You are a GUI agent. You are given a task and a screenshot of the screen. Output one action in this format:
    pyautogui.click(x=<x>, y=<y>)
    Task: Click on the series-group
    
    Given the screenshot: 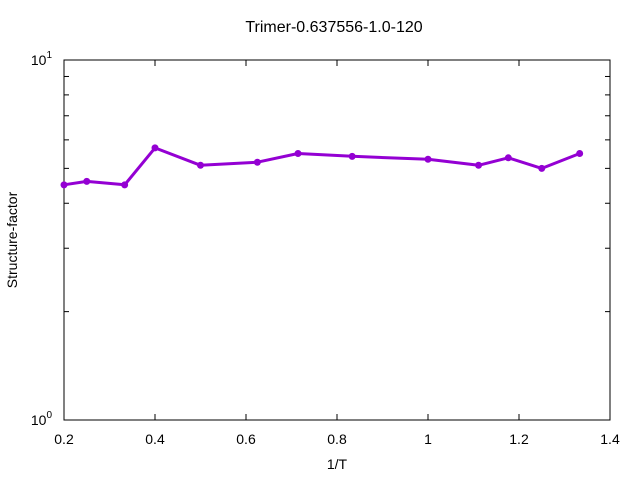 What is the action you would take?
    pyautogui.click(x=322, y=166)
    